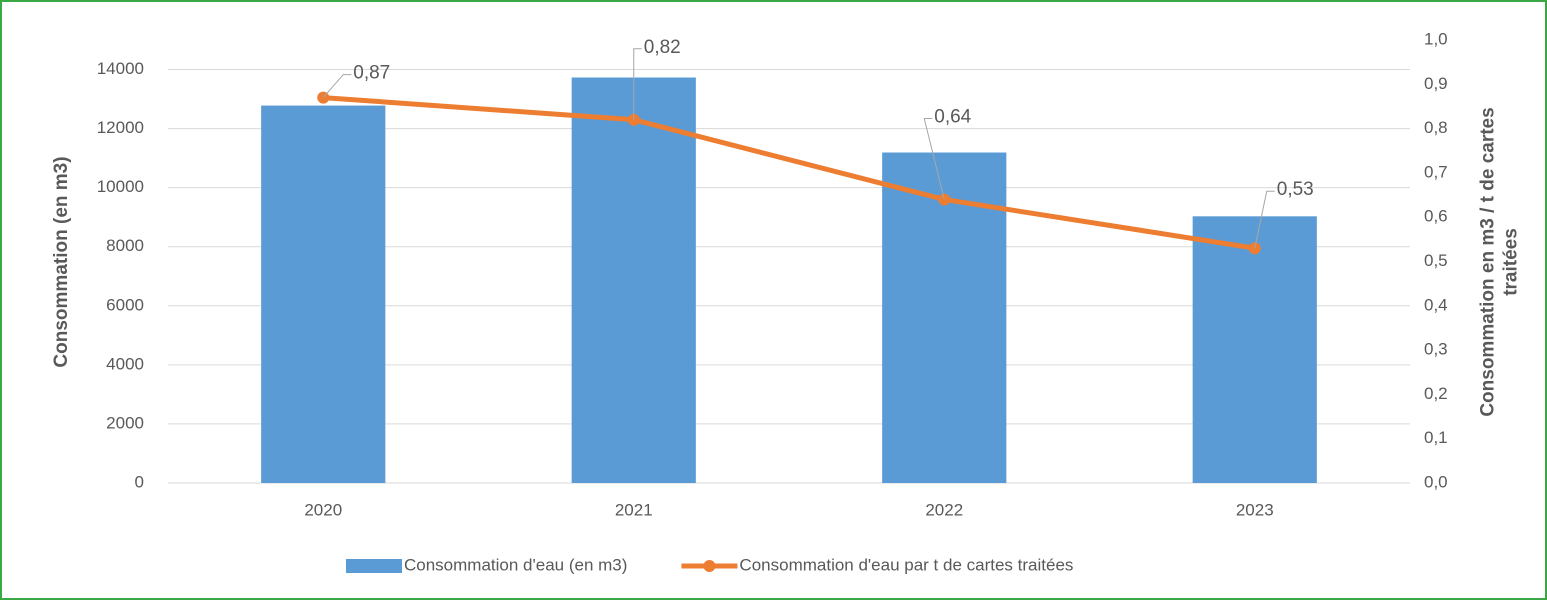 This screenshot has height=600, width=1547. Describe the element at coordinates (125, 304) in the screenshot. I see `y-tick-label: 6000` at that location.